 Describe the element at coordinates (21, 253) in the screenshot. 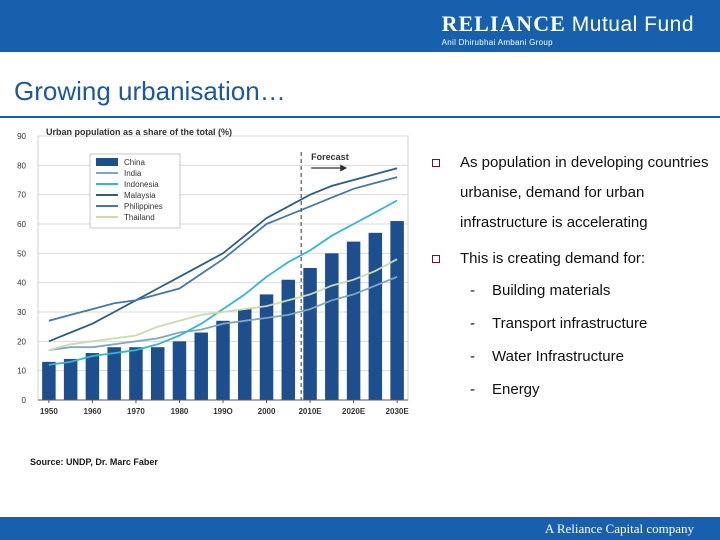

I see `y-tick-label: 50` at that location.